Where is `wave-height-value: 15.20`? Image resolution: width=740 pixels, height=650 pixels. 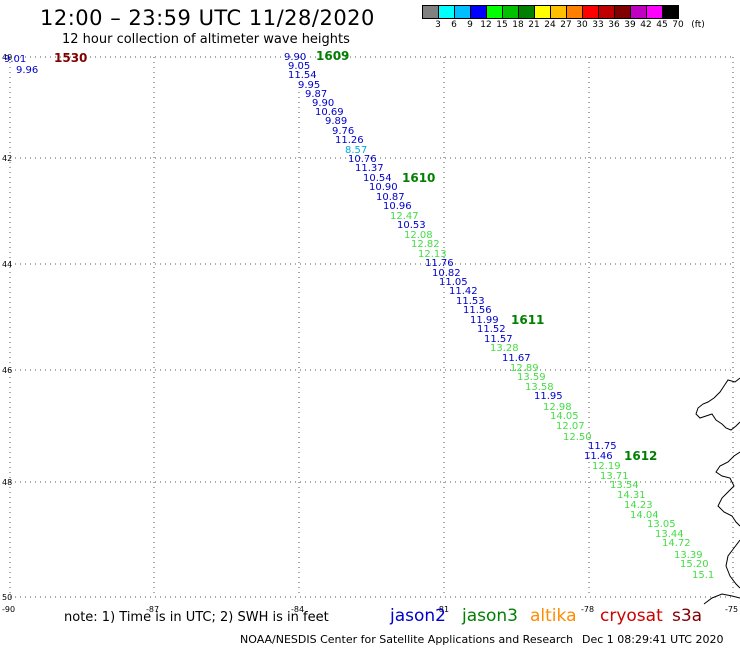
wave-height-value: 15.20 is located at coordinates (694, 564).